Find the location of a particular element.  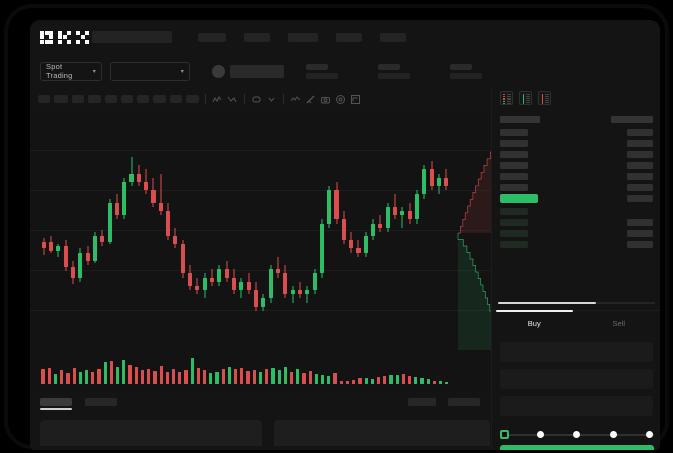

search-input is located at coordinates (132, 37).